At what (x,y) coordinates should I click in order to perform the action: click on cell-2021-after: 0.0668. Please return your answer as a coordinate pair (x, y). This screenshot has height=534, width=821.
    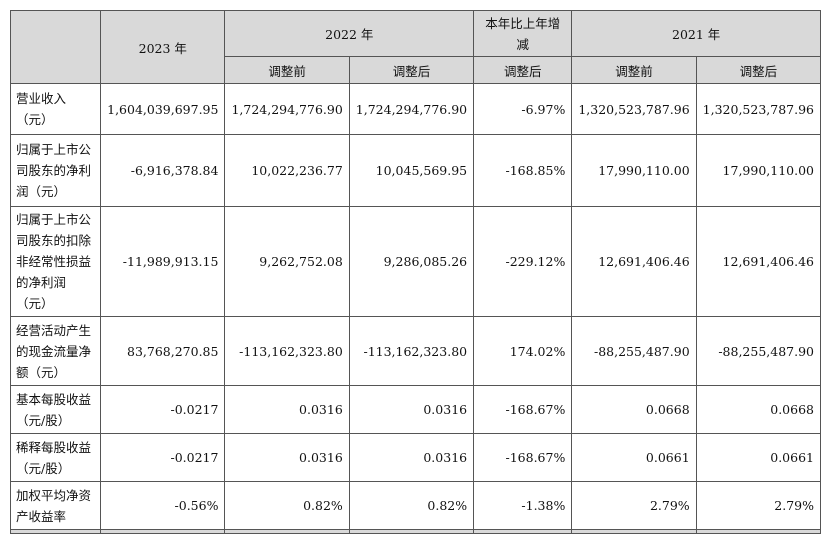
    Looking at the image, I should click on (758, 409).